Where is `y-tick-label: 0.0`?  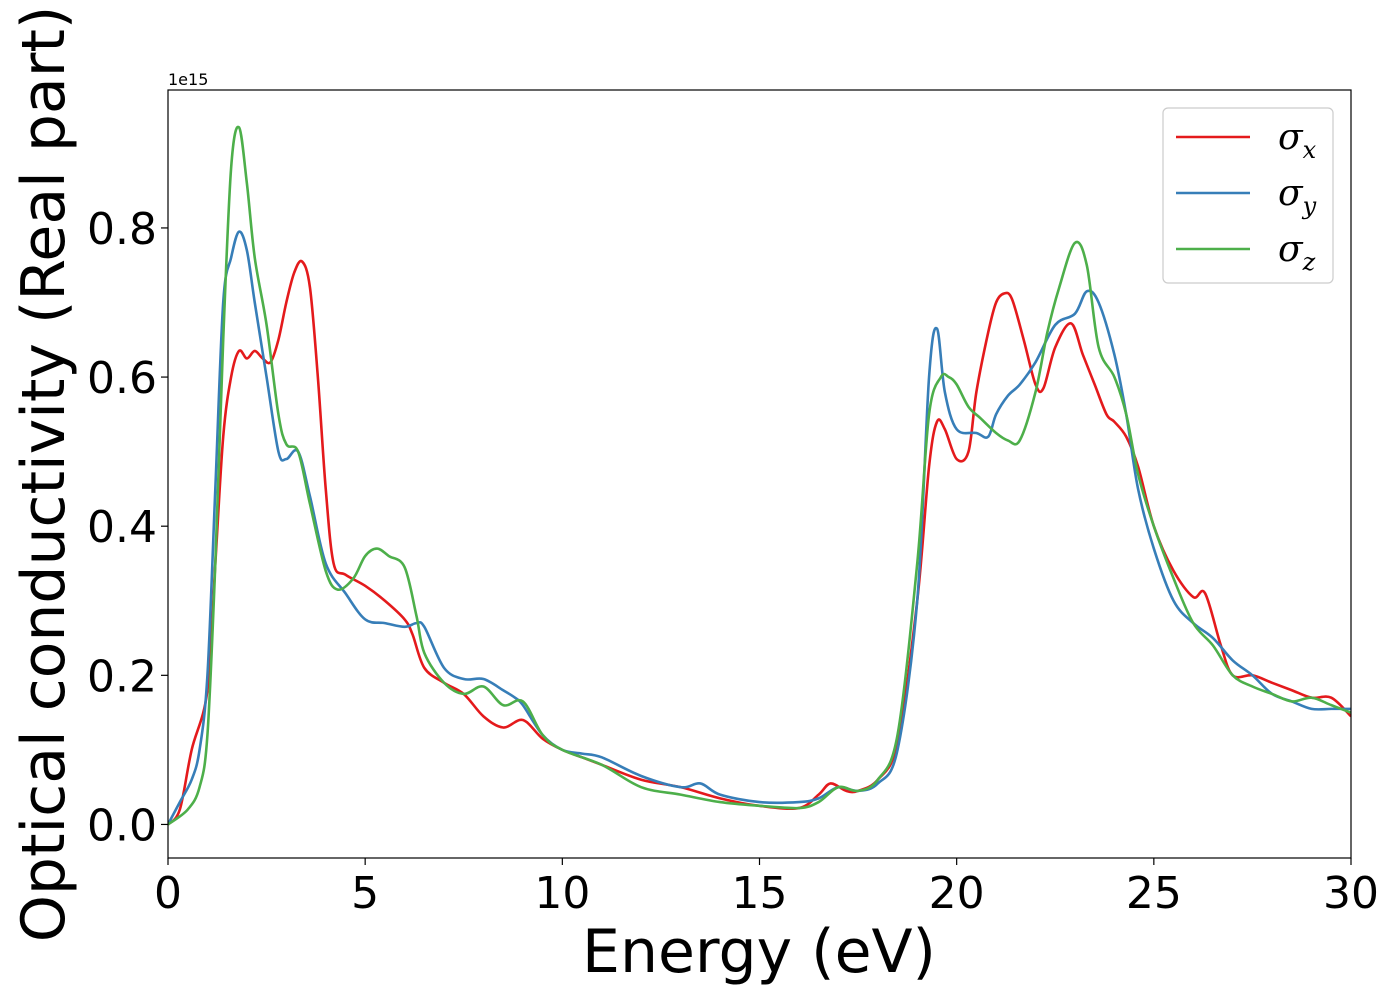 y-tick-label: 0.0 is located at coordinates (122, 825).